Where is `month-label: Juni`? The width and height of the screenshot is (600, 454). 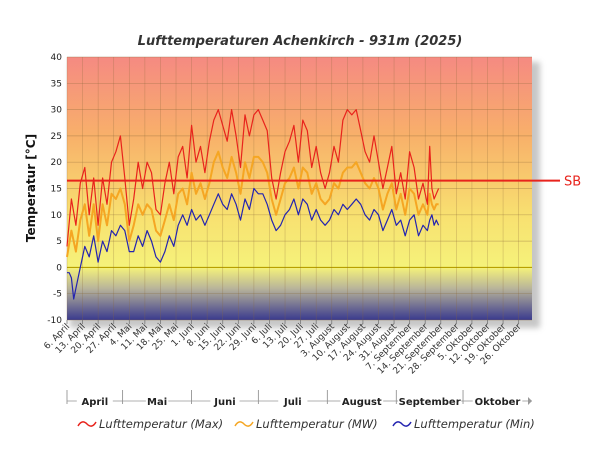
month-label: Juni is located at coordinates (224, 402).